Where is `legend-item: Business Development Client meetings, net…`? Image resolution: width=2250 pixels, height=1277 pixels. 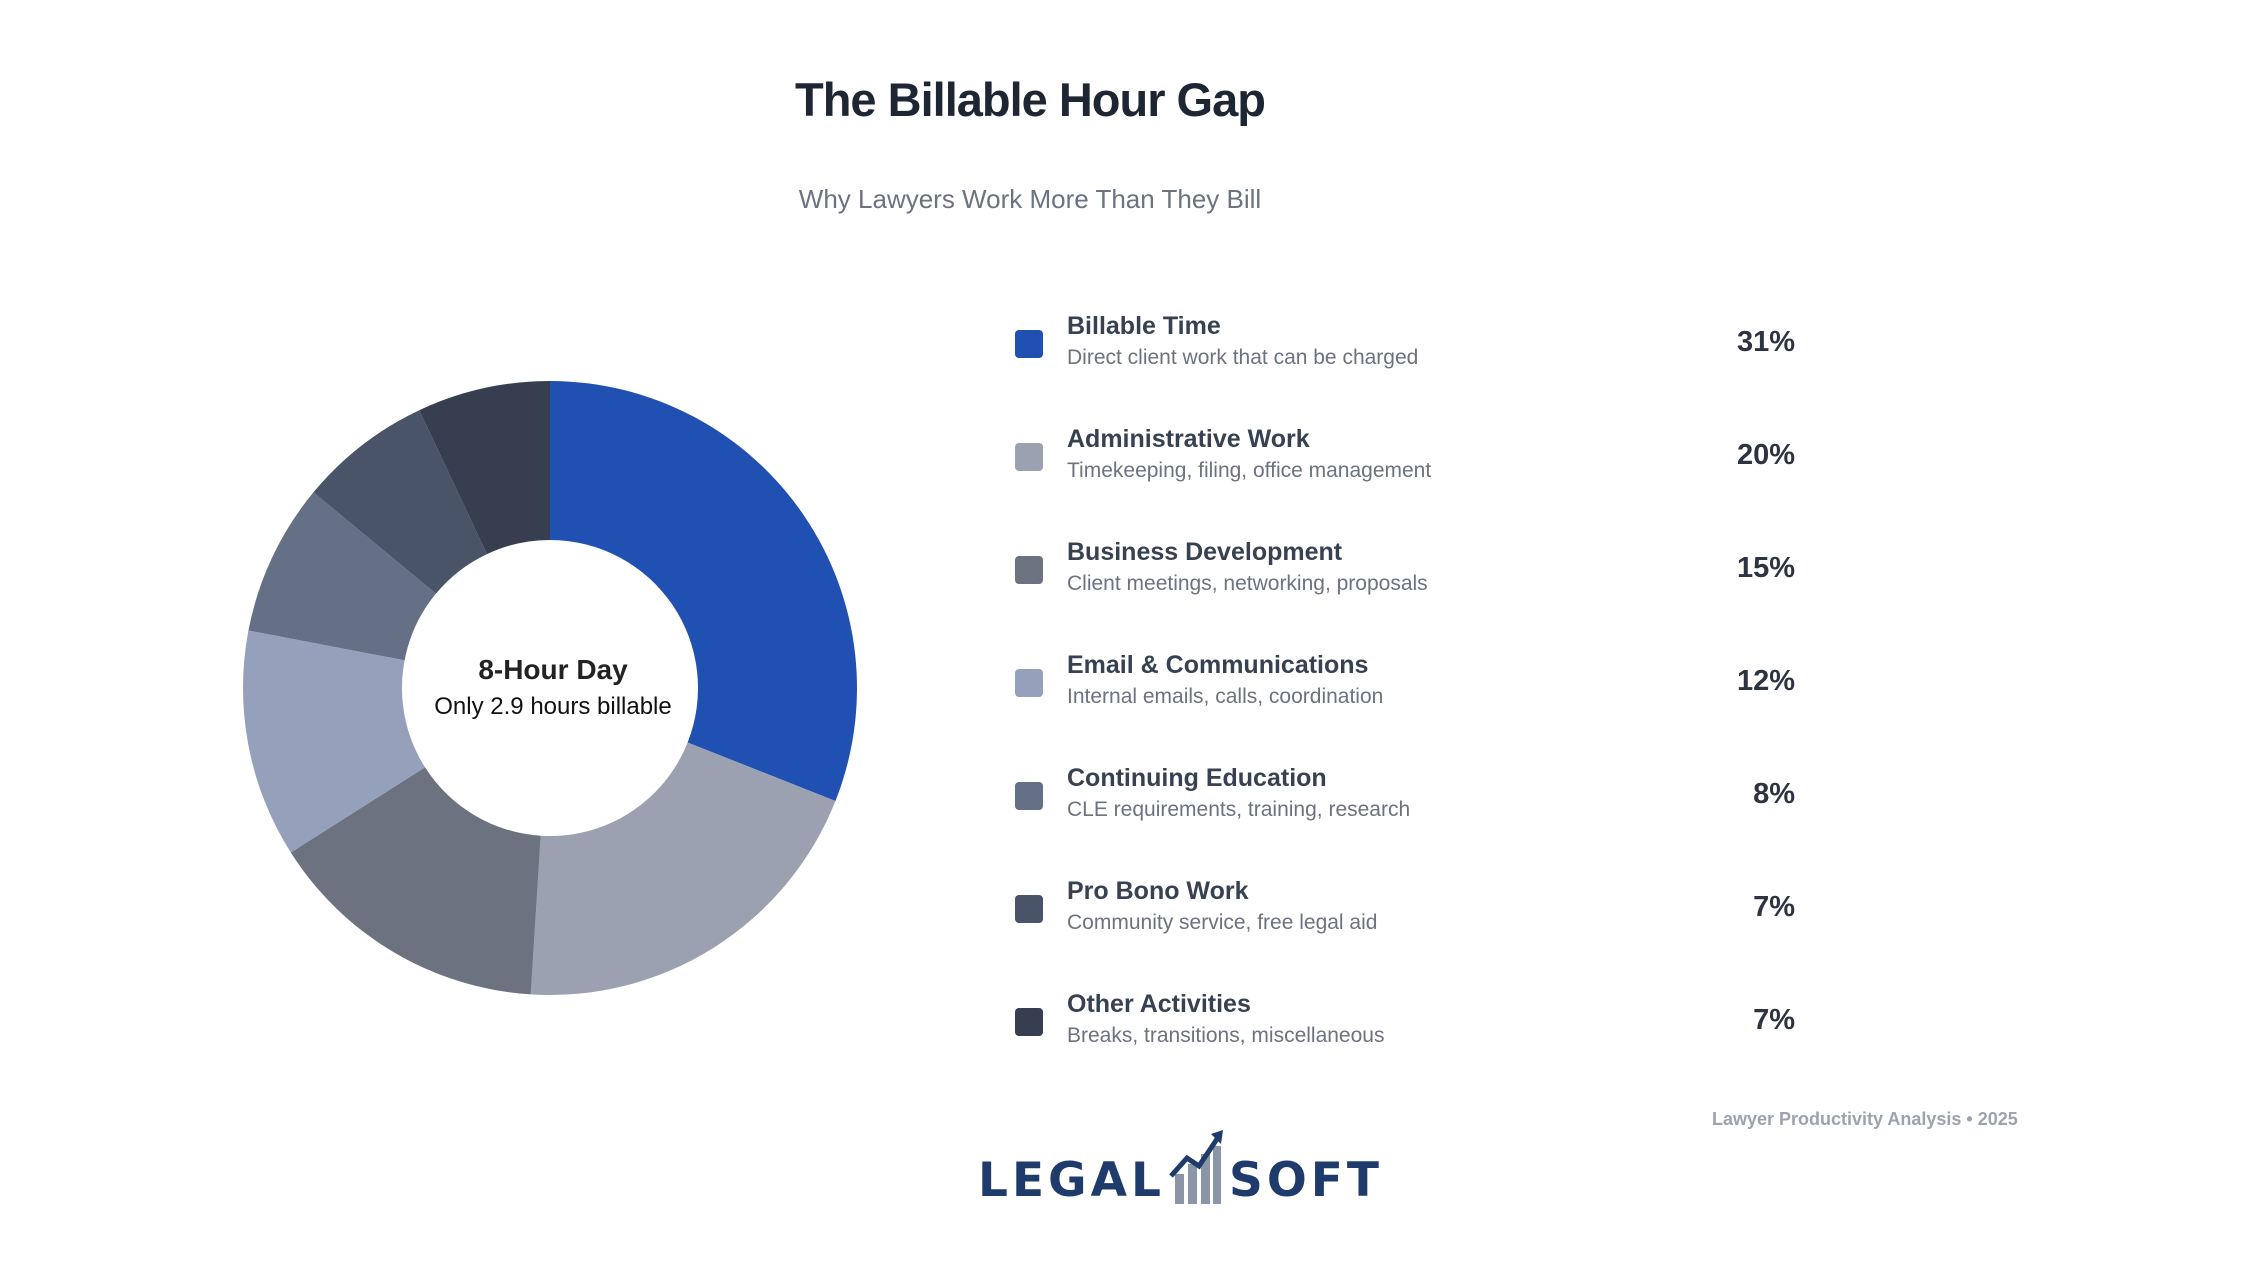
legend-item: Business Development Client meetings, net… is located at coordinates (1415, 588).